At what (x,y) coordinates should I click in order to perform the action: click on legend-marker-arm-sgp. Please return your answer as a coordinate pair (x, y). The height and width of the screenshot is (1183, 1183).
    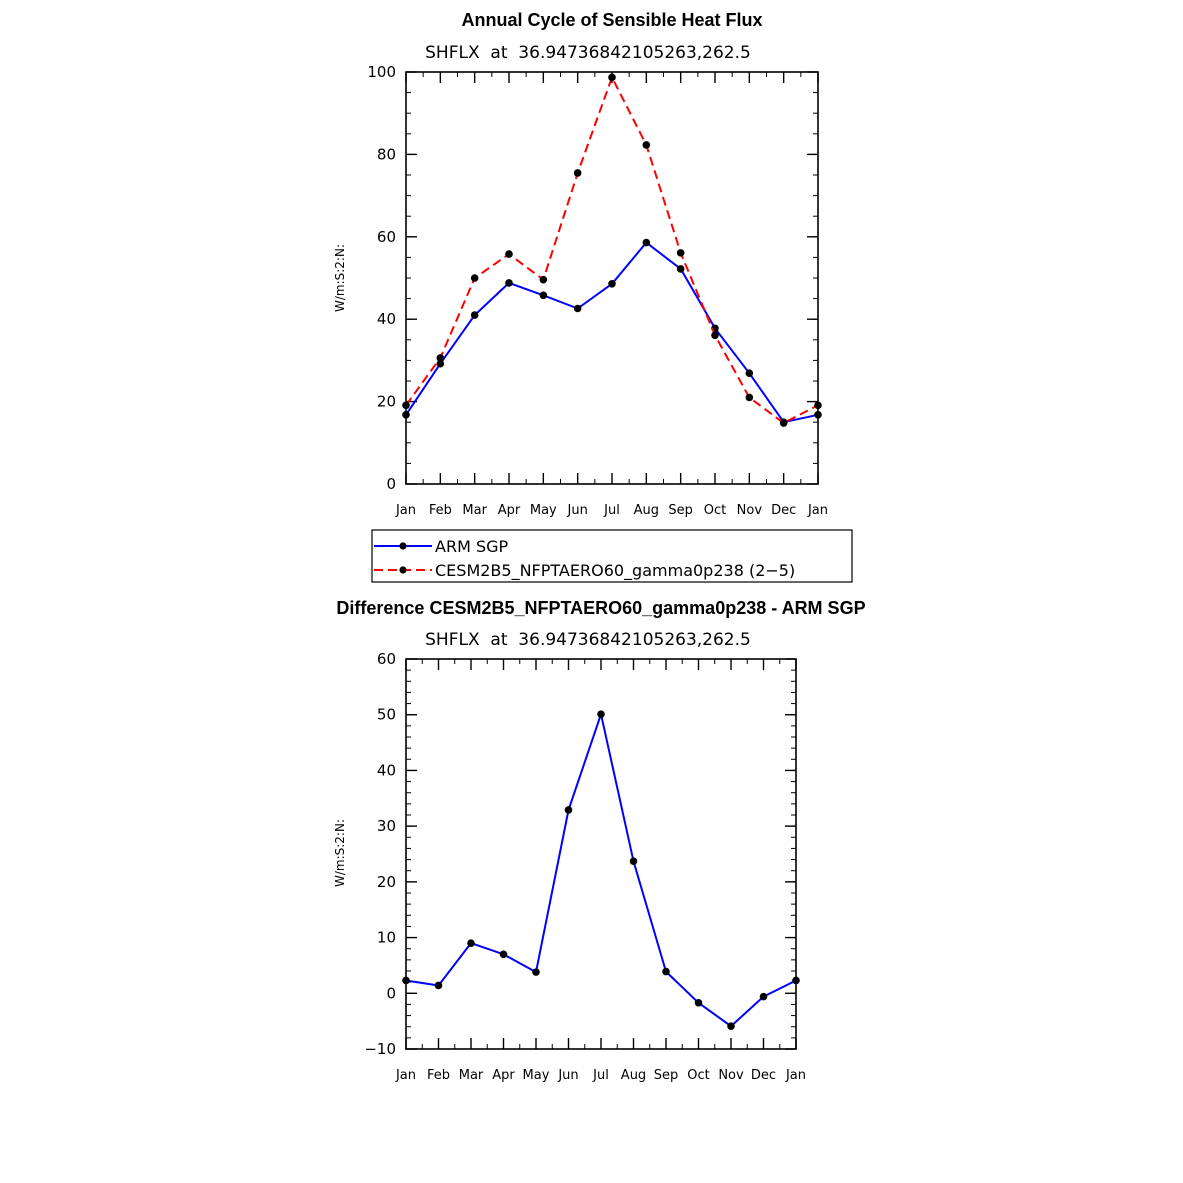
    Looking at the image, I should click on (403, 546).